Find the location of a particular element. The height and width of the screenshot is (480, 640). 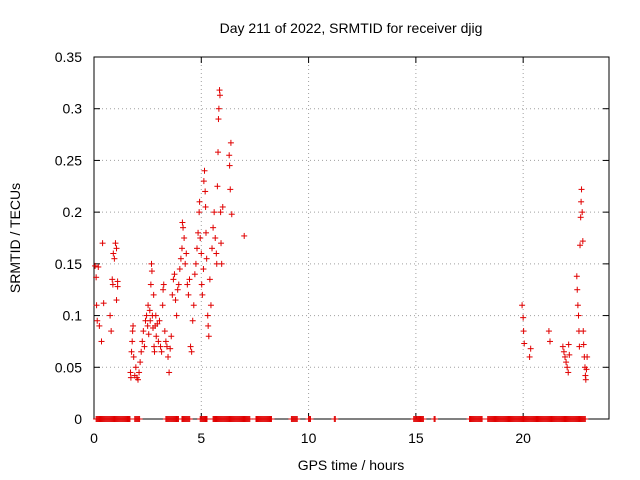

y-tick-label: 0.05 is located at coordinates (68, 367).